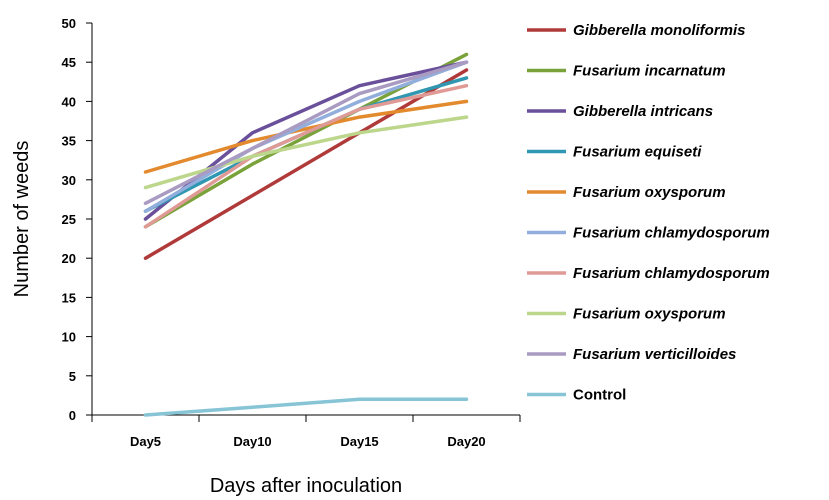  Describe the element at coordinates (466, 441) in the screenshot. I see `x-tick-label: Day20` at that location.